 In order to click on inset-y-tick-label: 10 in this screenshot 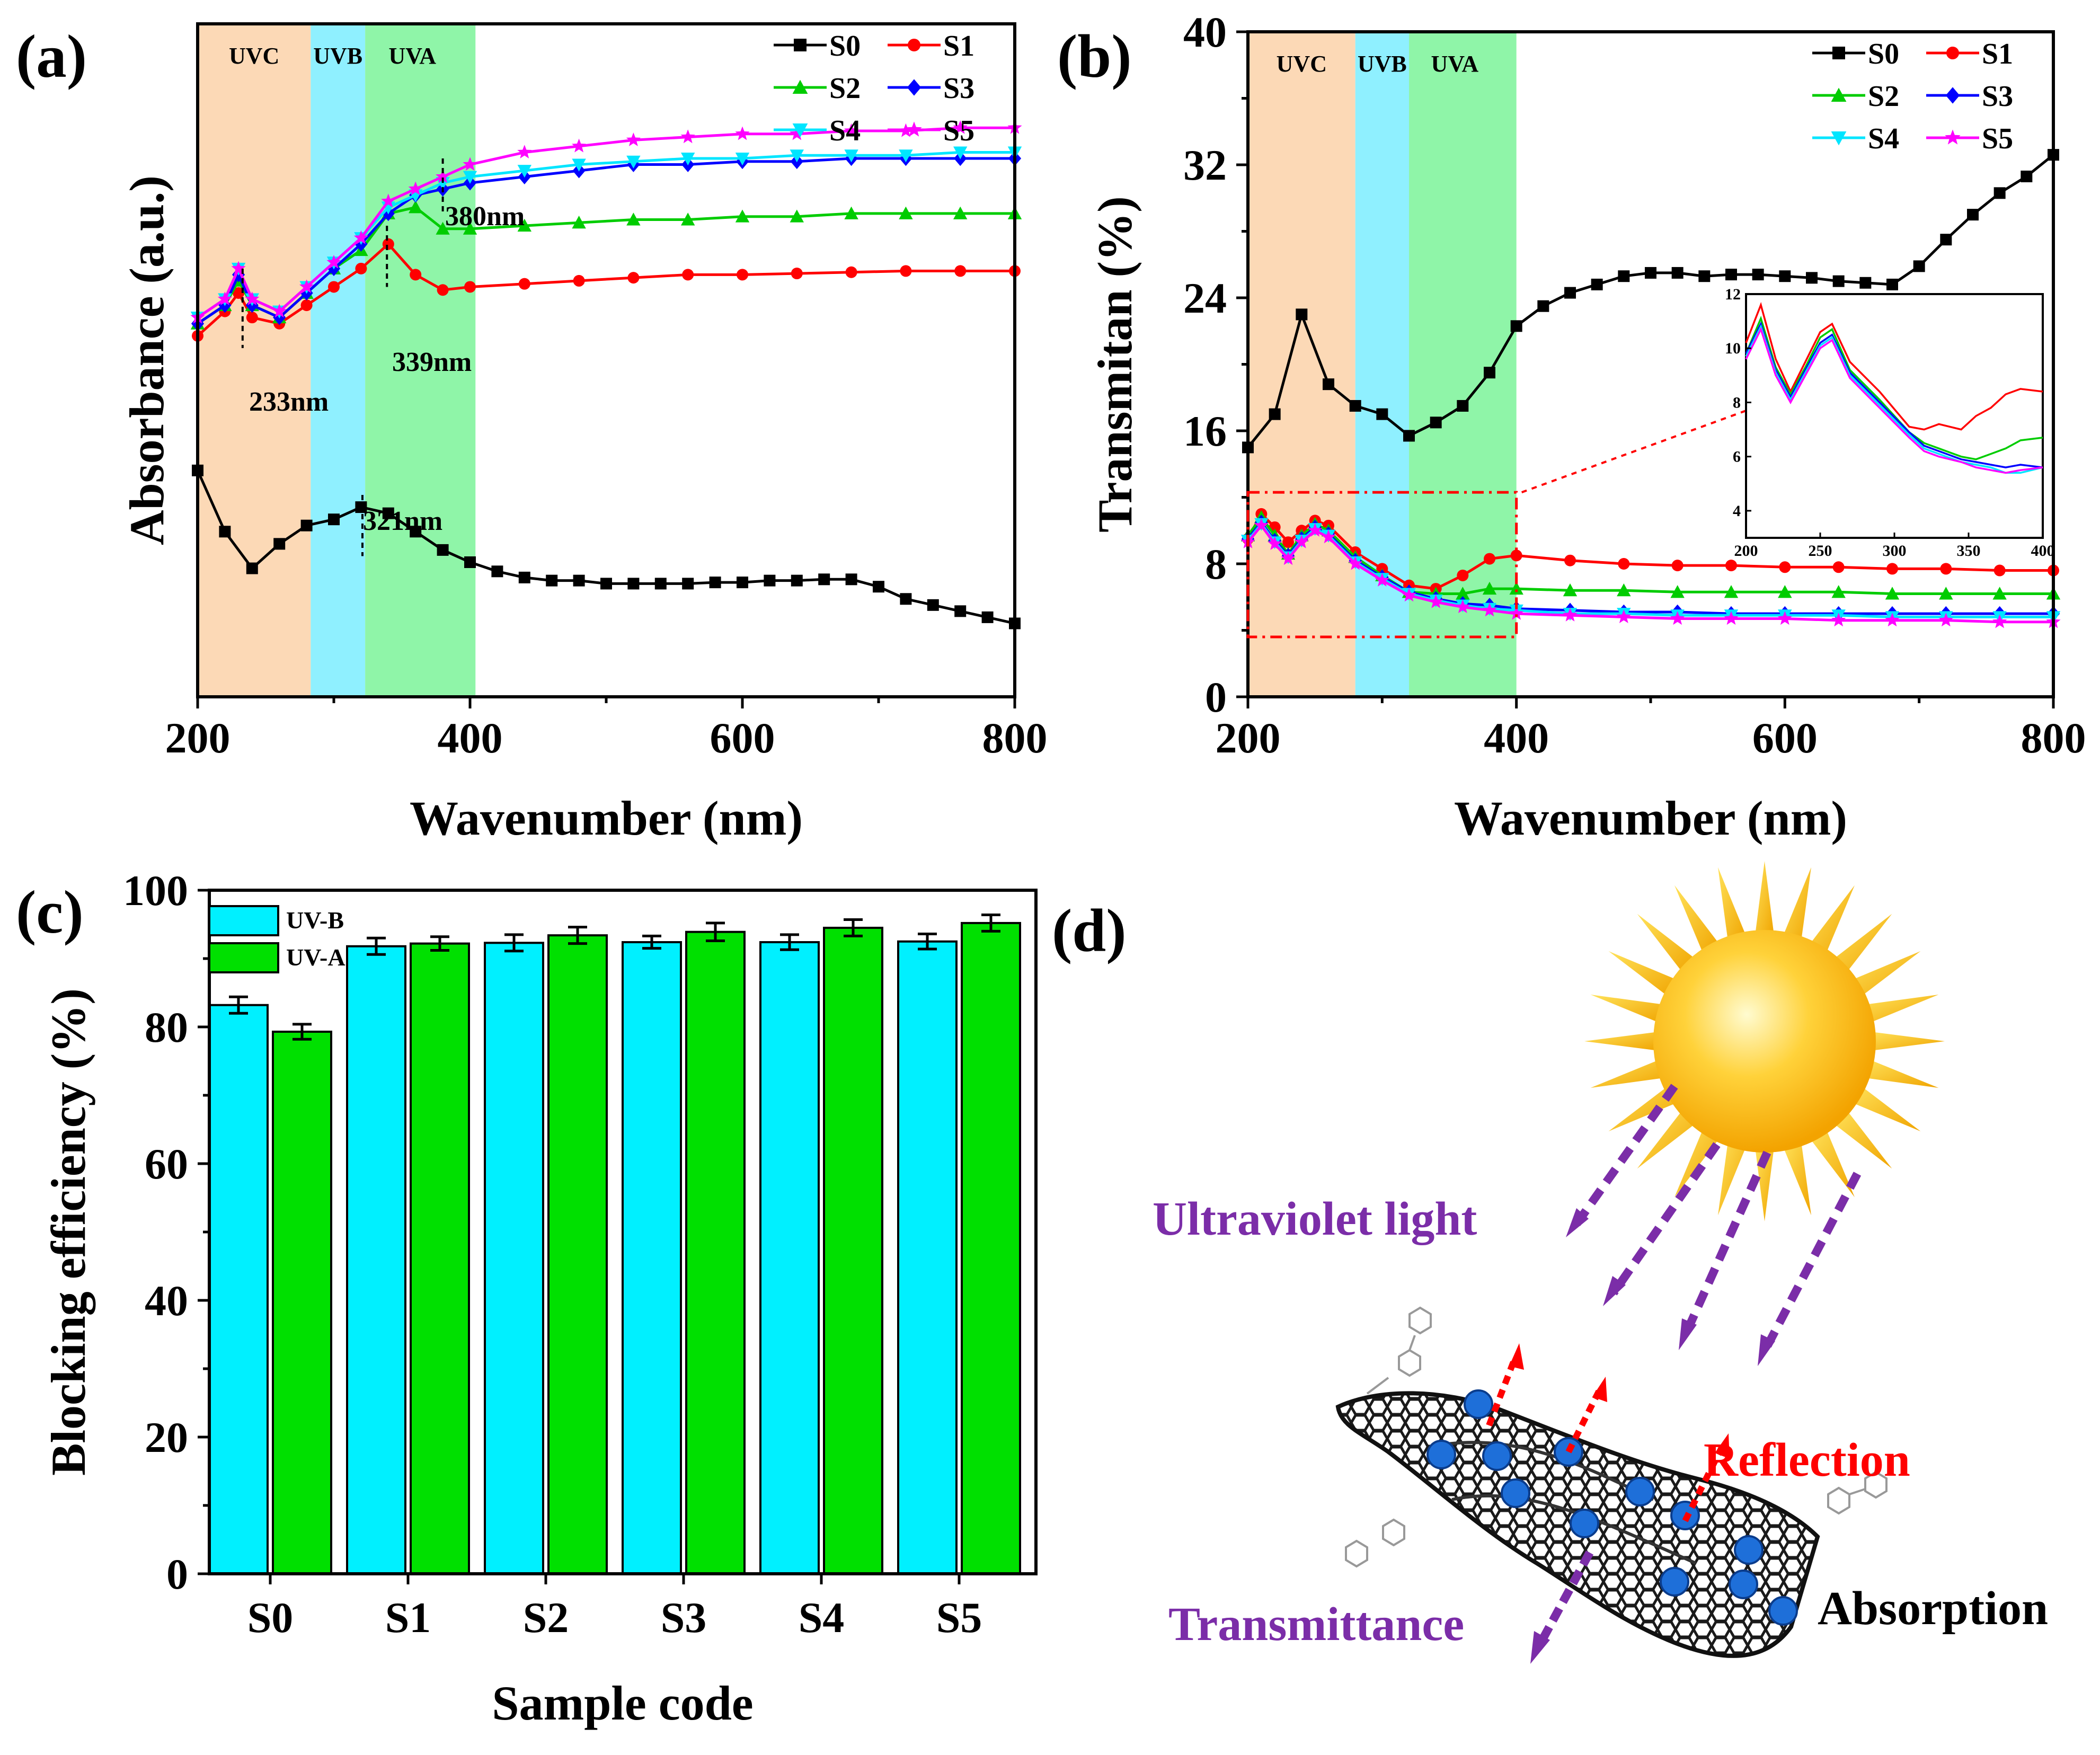, I will do `click(1733, 348)`.